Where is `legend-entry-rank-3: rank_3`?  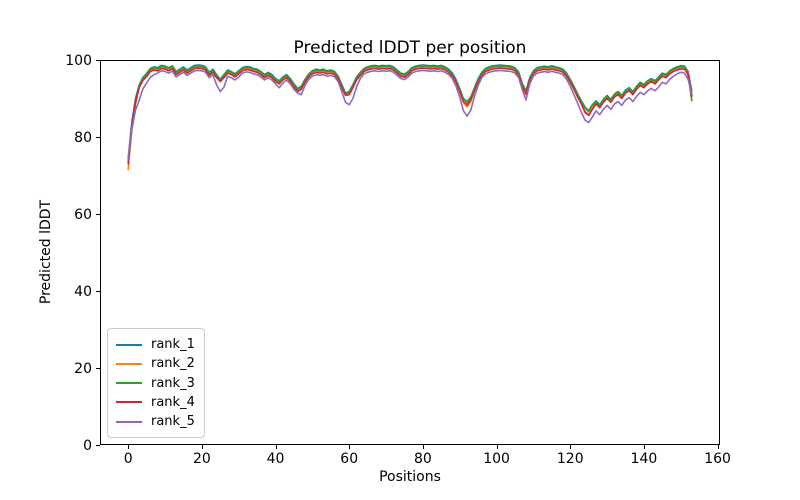
legend-entry-rank-3: rank_3 is located at coordinates (156, 383).